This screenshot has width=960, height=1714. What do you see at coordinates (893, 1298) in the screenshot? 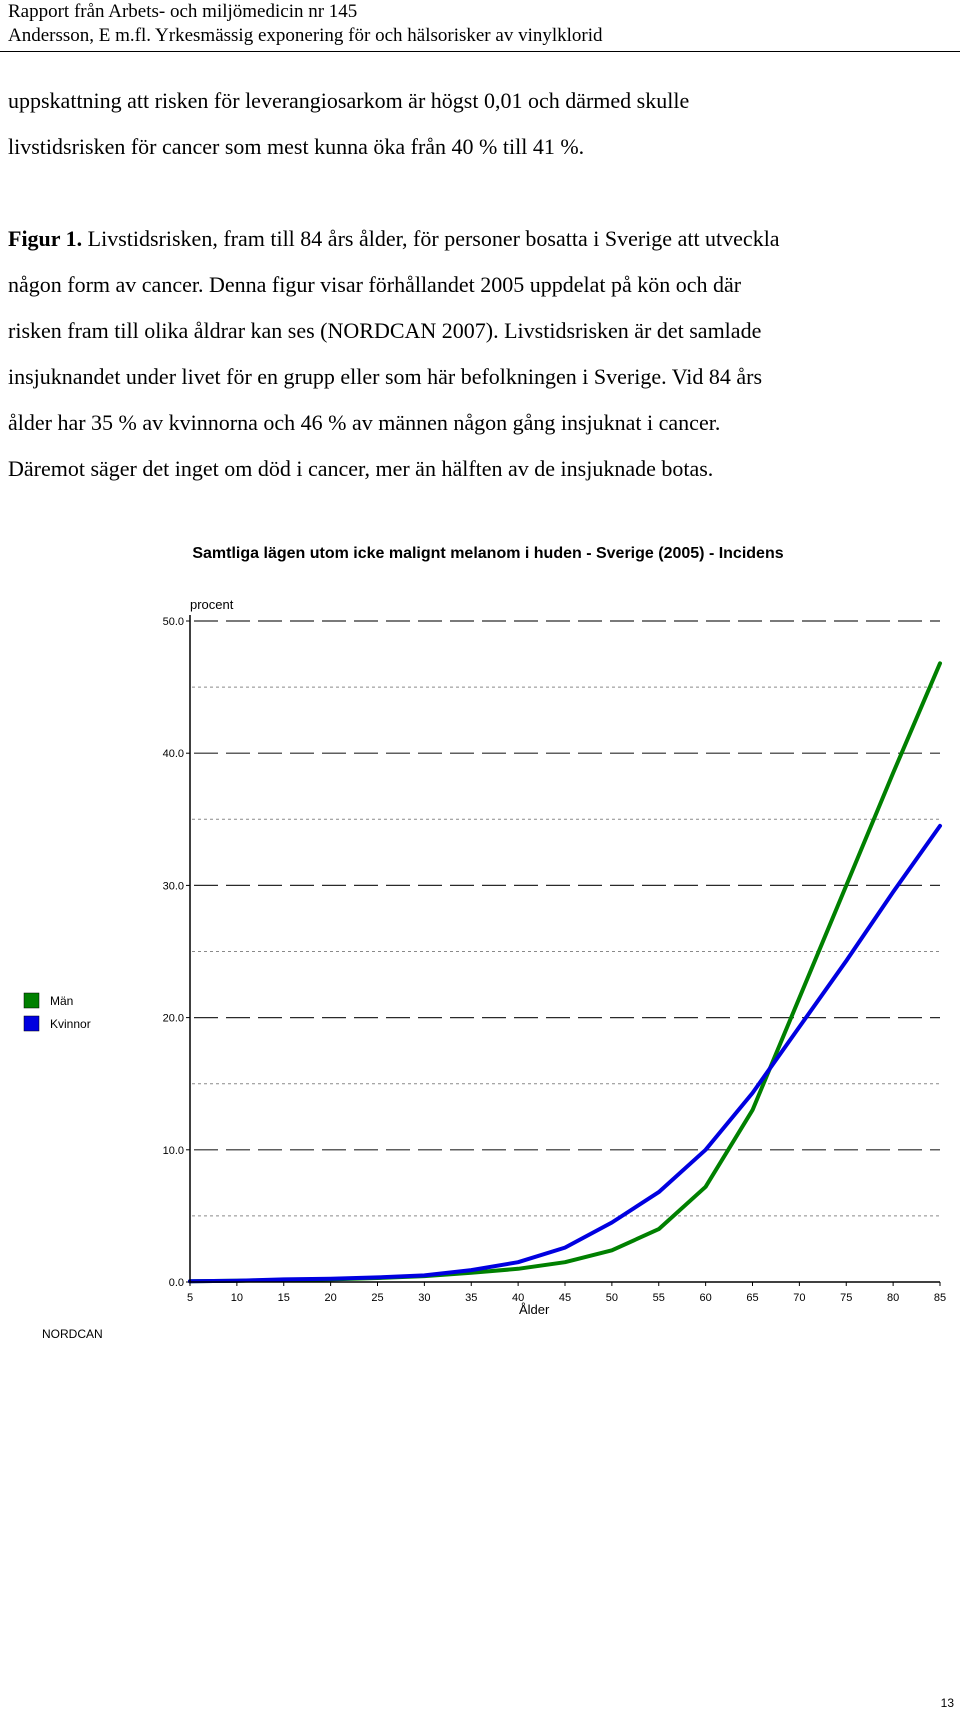
I see `chart-x-tick-label: 80` at bounding box center [893, 1298].